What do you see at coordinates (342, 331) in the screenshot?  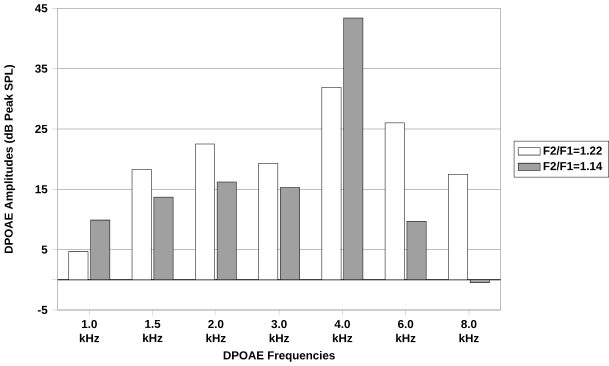 I see `x-tick-label: 4.0 kHz` at bounding box center [342, 331].